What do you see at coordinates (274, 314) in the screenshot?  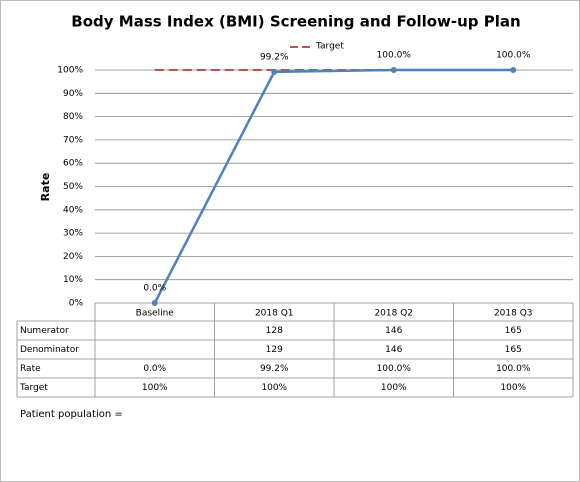 I see `x-tick-label: 2018 Q1` at bounding box center [274, 314].